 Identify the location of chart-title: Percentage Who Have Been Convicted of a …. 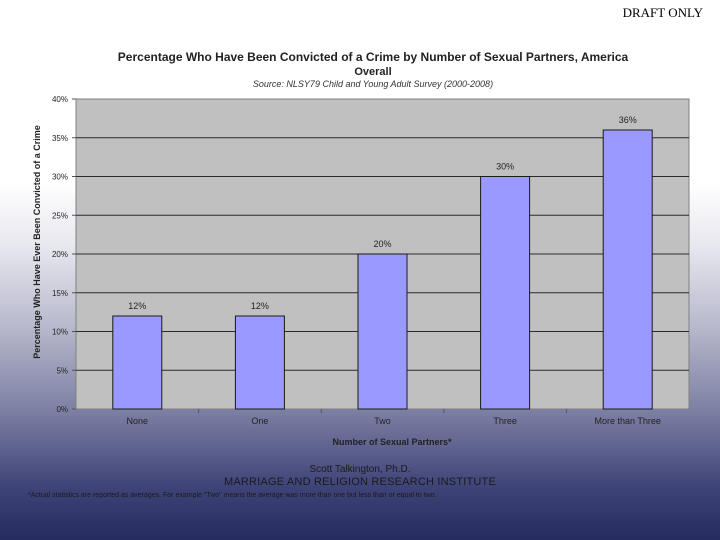
(373, 57).